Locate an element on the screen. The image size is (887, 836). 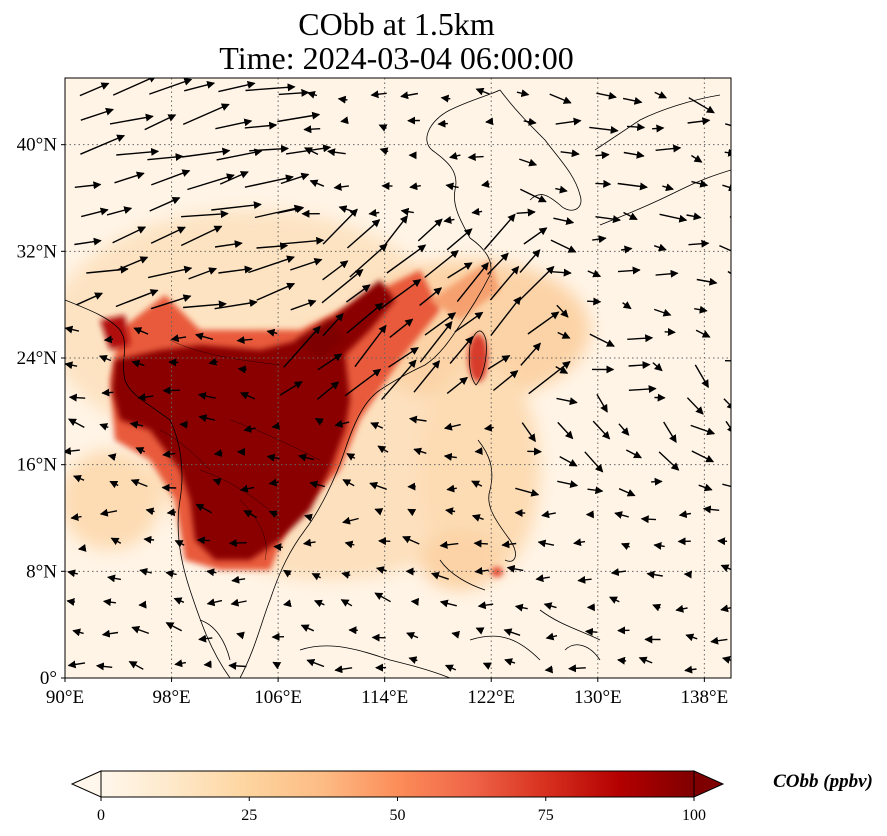
colorbar-extend-high is located at coordinates (709, 784).